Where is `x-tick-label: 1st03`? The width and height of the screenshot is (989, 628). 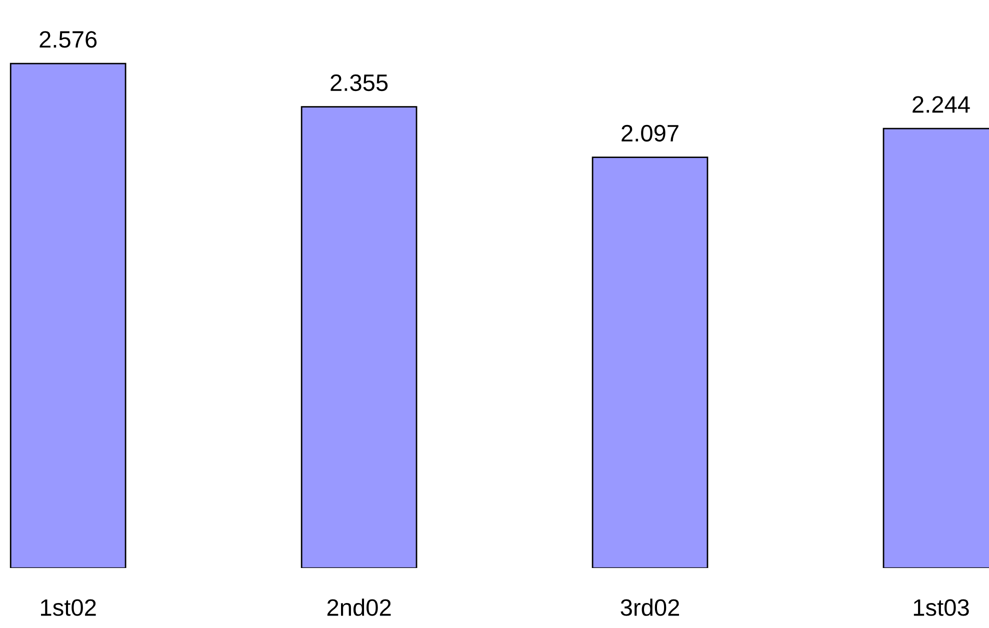 x-tick-label: 1st03 is located at coordinates (941, 607).